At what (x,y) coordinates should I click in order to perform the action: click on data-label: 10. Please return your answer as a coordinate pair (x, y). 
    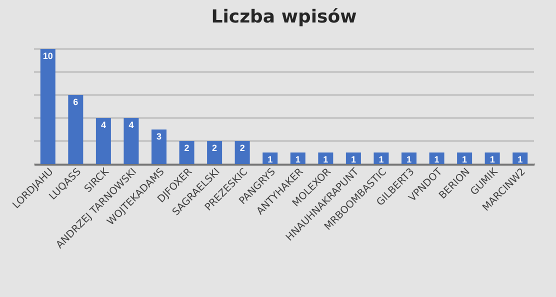
    Looking at the image, I should click on (47, 56).